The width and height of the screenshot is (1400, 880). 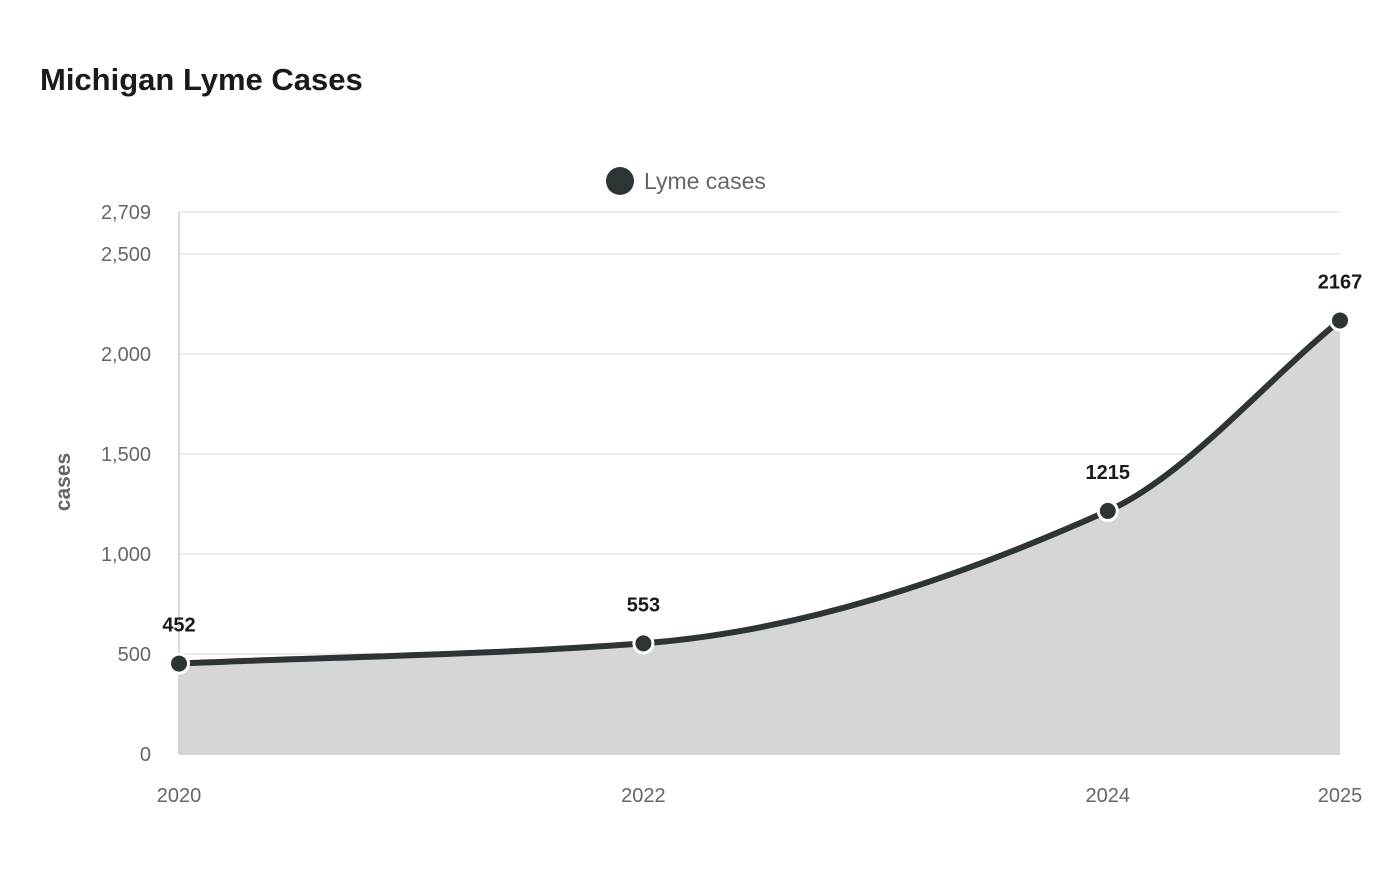 I want to click on x-tick-label: 2022, so click(x=643, y=796).